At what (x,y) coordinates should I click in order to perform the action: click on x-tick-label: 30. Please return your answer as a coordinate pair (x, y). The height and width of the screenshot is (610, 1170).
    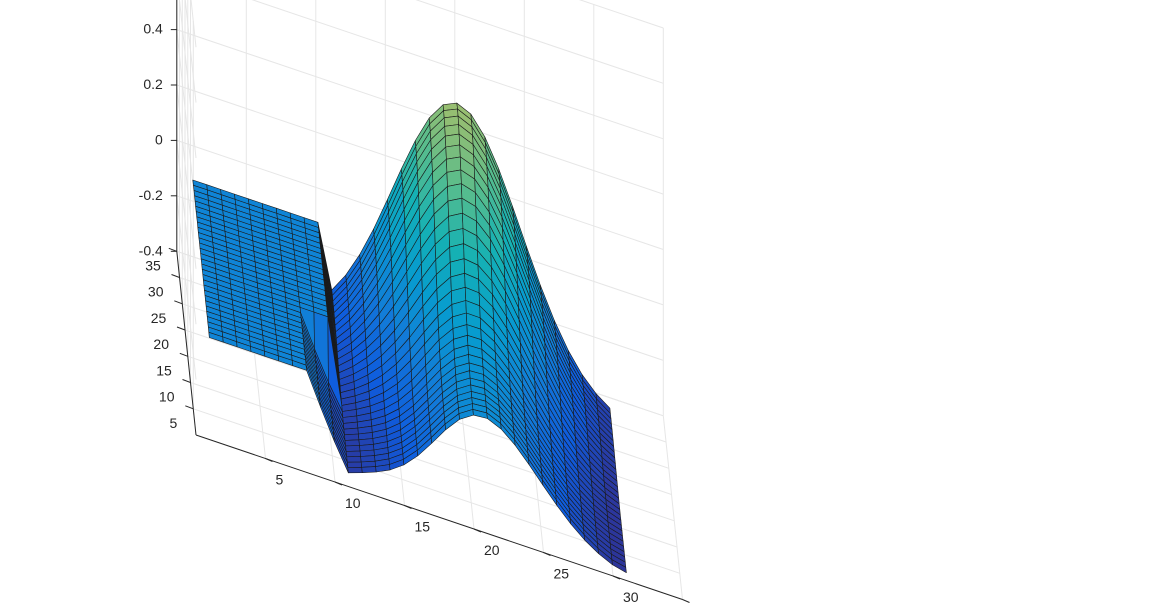
    Looking at the image, I should click on (631, 597).